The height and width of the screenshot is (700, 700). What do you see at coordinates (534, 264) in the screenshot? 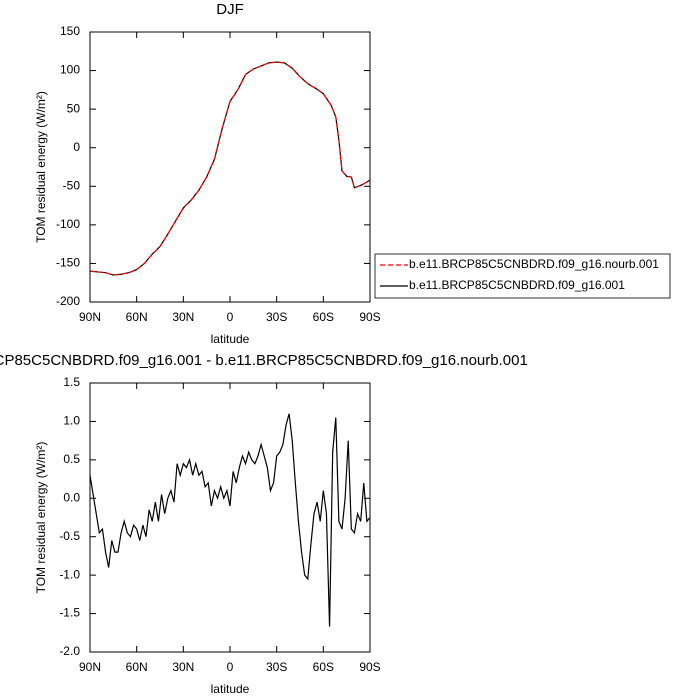
I see `legend-label: b.e11.BRCP85C5CNBDRD.f09_g16.nourb.001` at bounding box center [534, 264].